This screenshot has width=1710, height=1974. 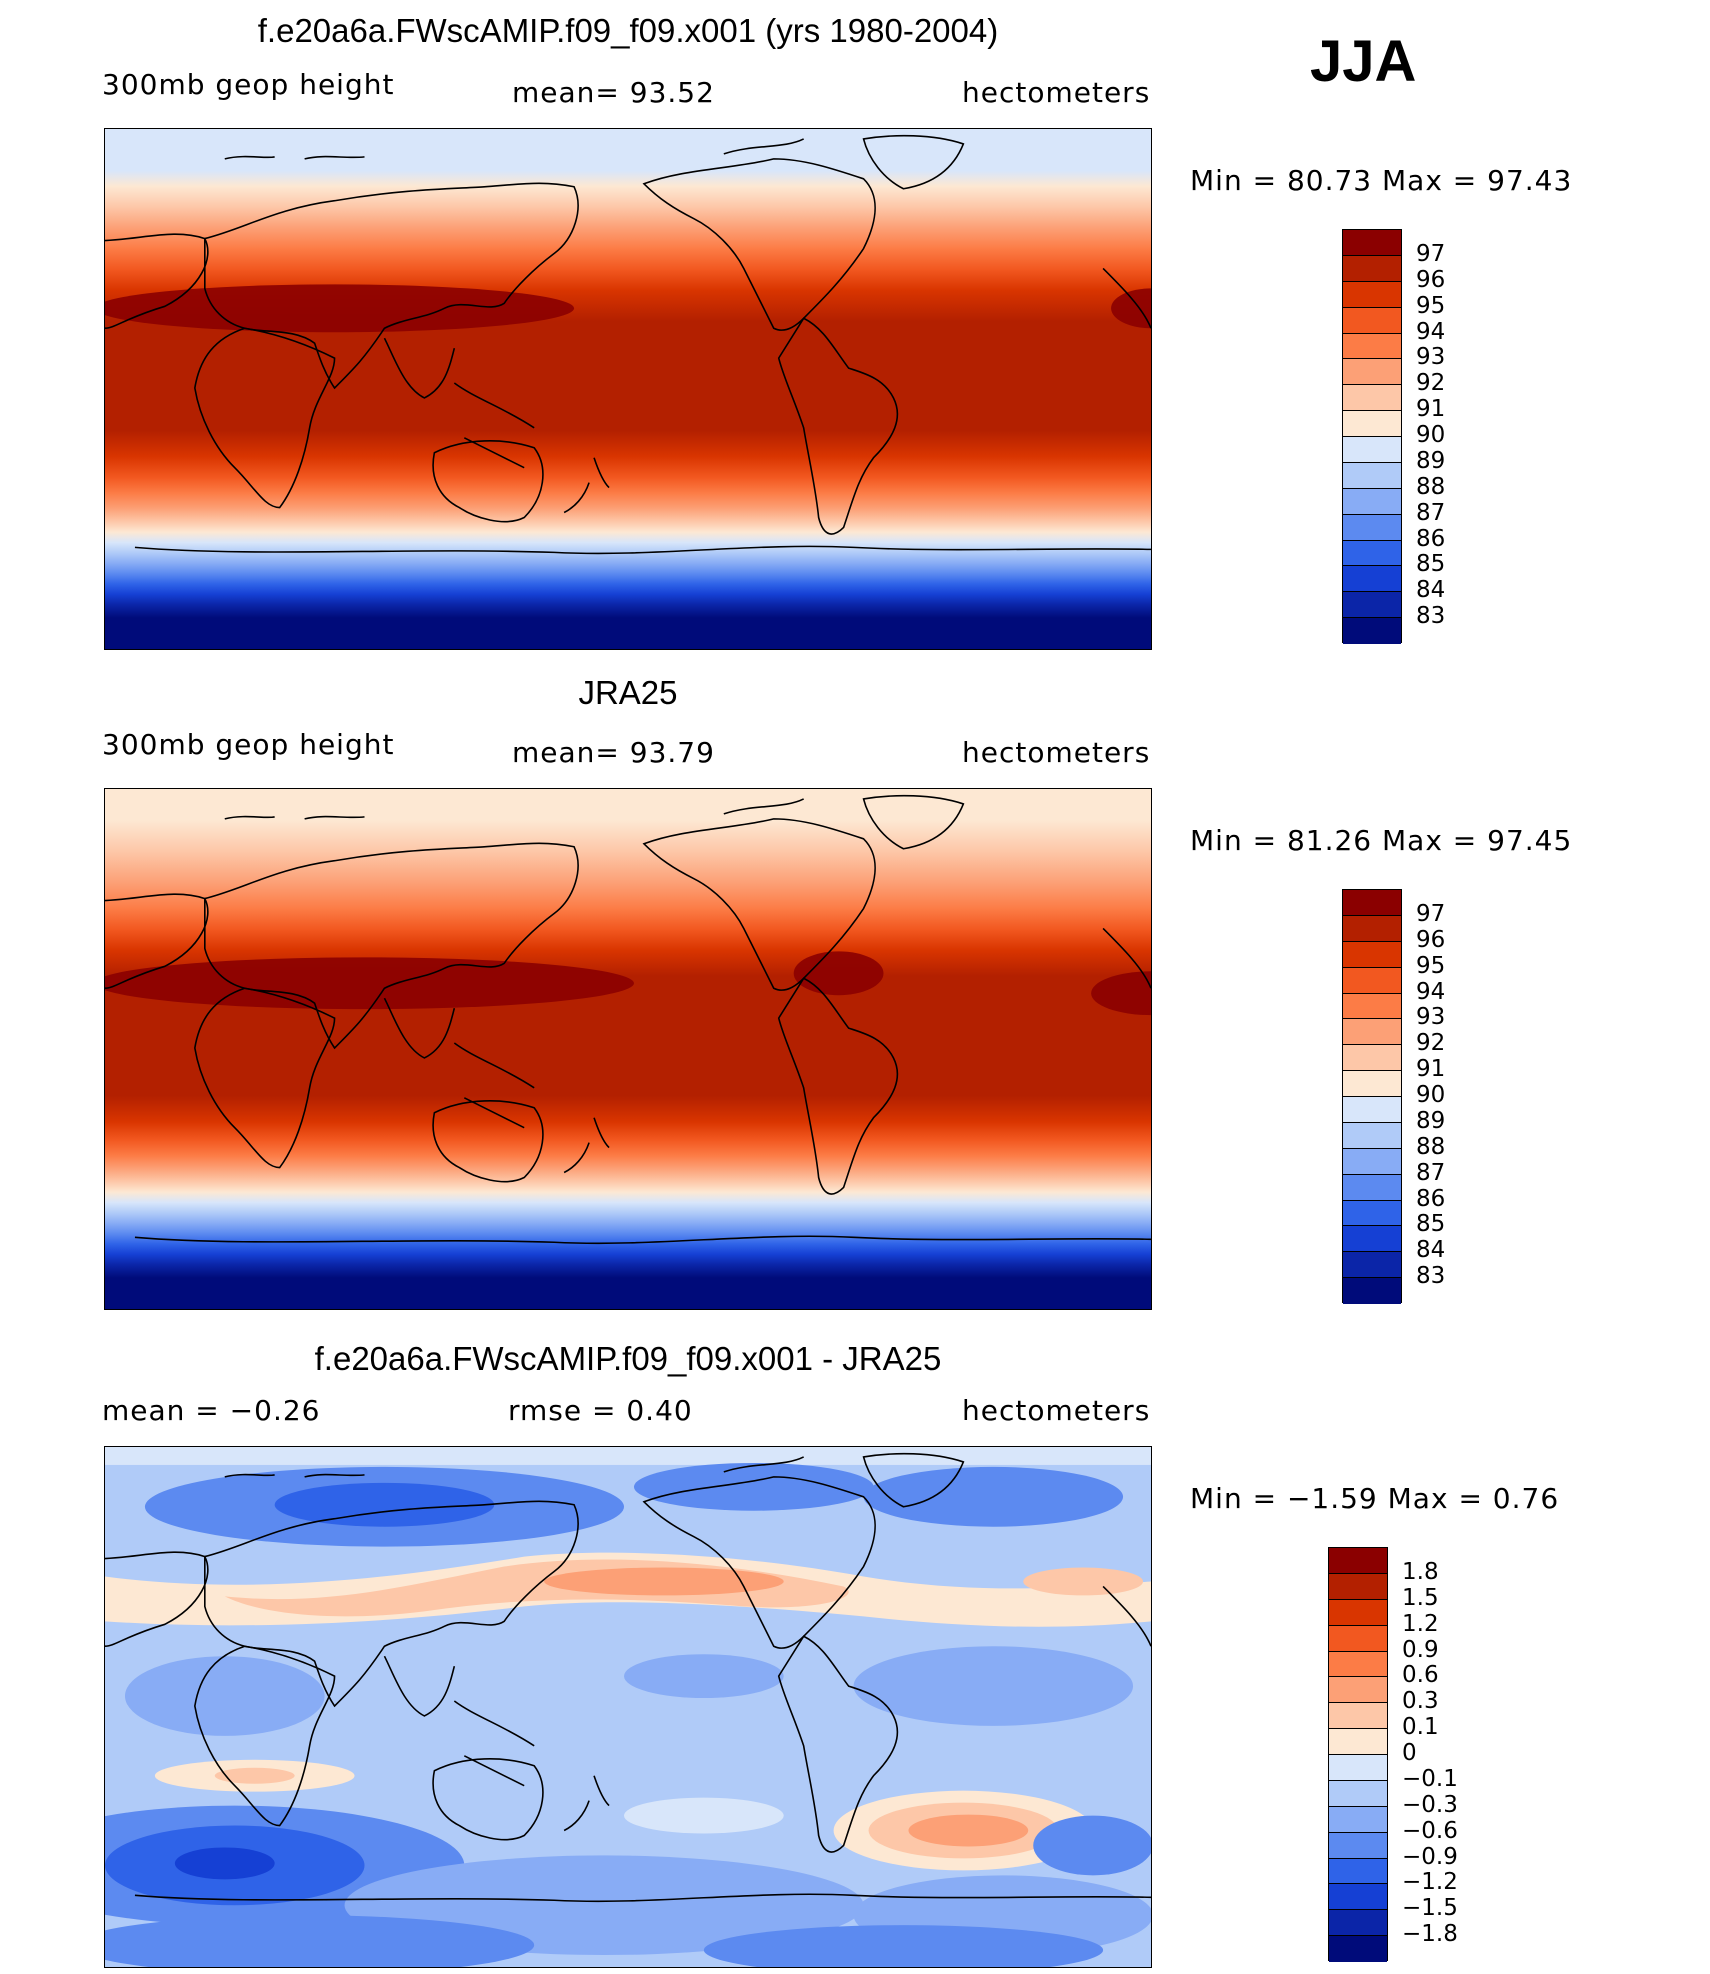 What do you see at coordinates (1056, 752) in the screenshot?
I see `panel-2-units-label: hectometers` at bounding box center [1056, 752].